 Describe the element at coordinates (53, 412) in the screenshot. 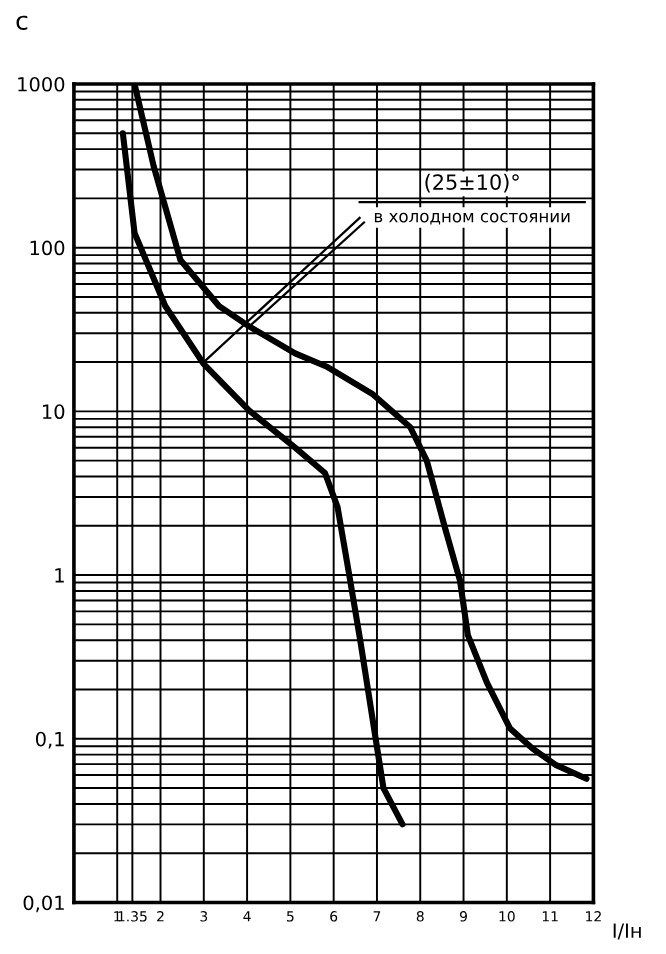

I see `y-tick-label: 10` at that location.